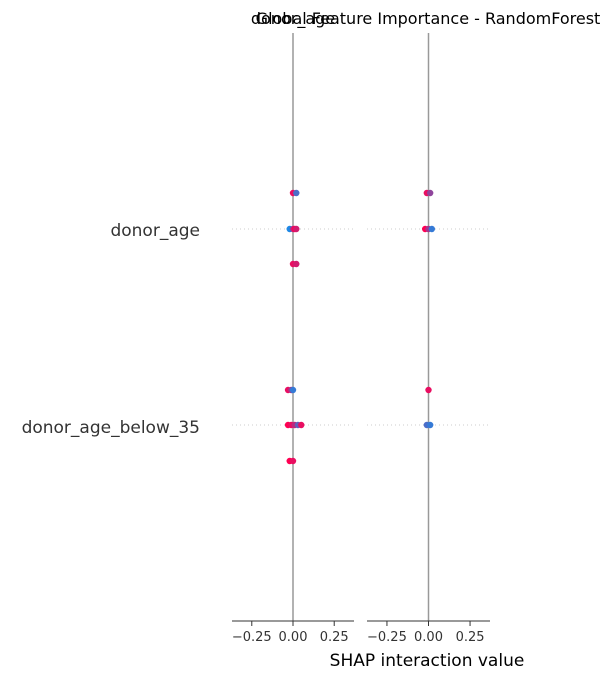 The image size is (616, 680). I want to click on left-panel-title: donor_age, so click(293, 19).